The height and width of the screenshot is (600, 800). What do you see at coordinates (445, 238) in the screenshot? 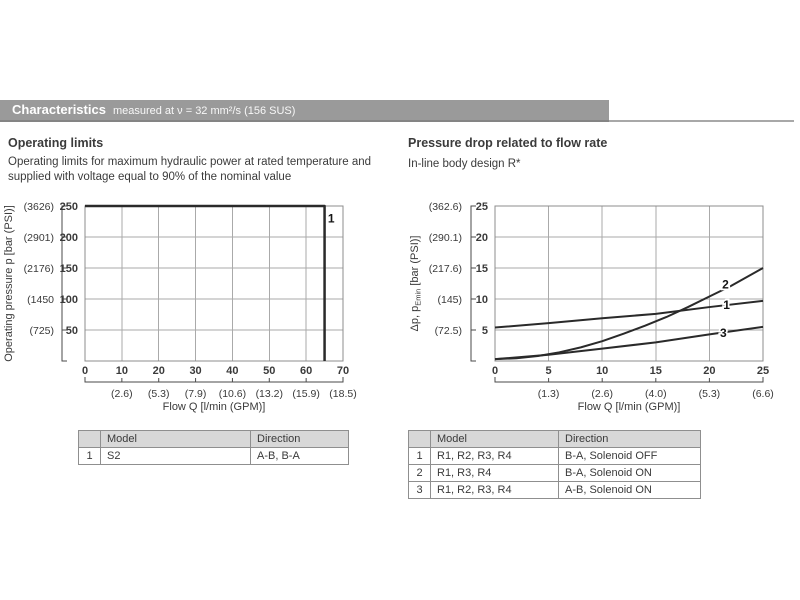
I see `y-tick-psi-label: (290.1)` at bounding box center [445, 238].